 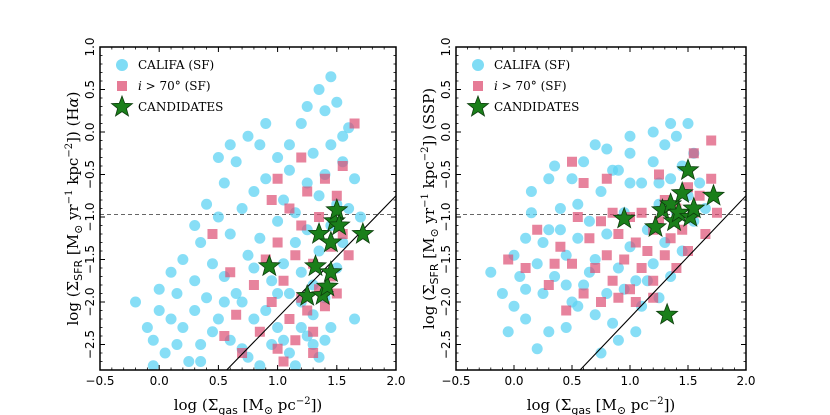 I want to click on y-axis-label: log (ΣSFR [M⊙ yr−1 kpc−2]) (SSP), so click(x=430, y=208).